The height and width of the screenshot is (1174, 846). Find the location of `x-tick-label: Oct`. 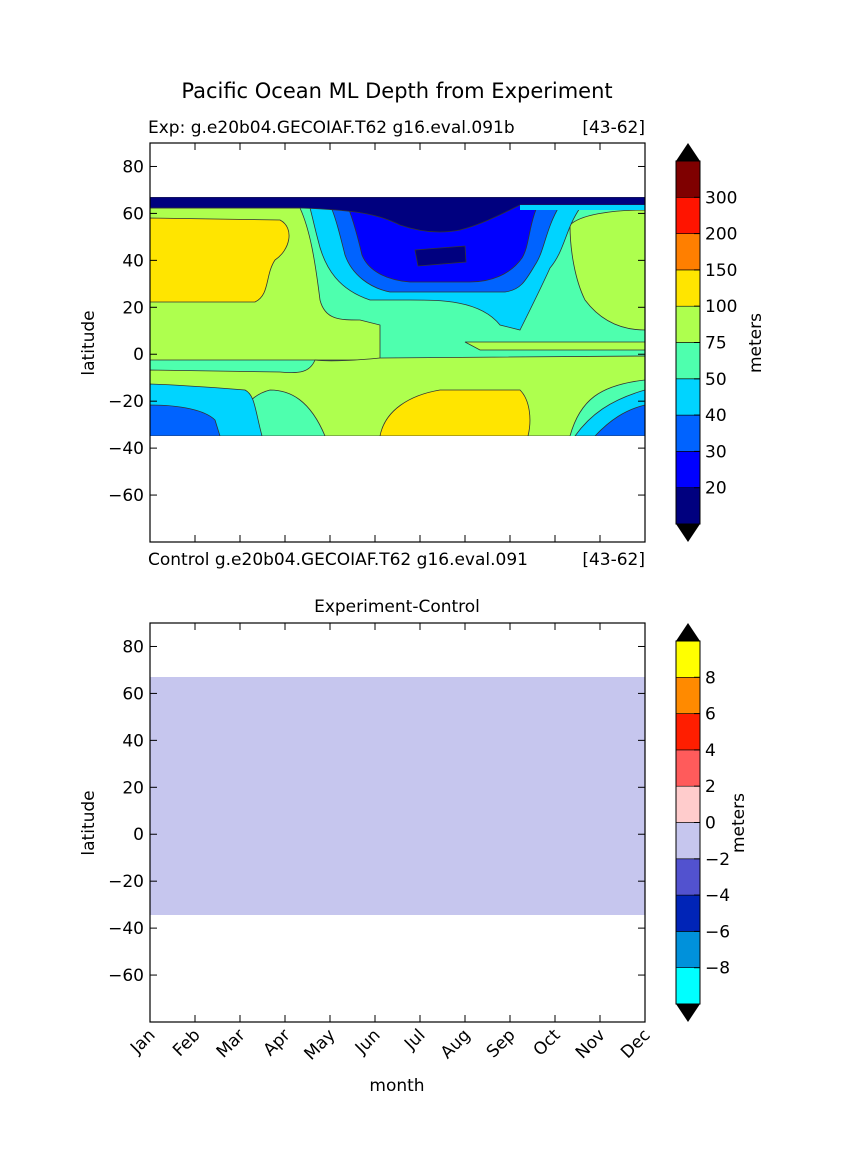

x-tick-label: Oct is located at coordinates (547, 1042).